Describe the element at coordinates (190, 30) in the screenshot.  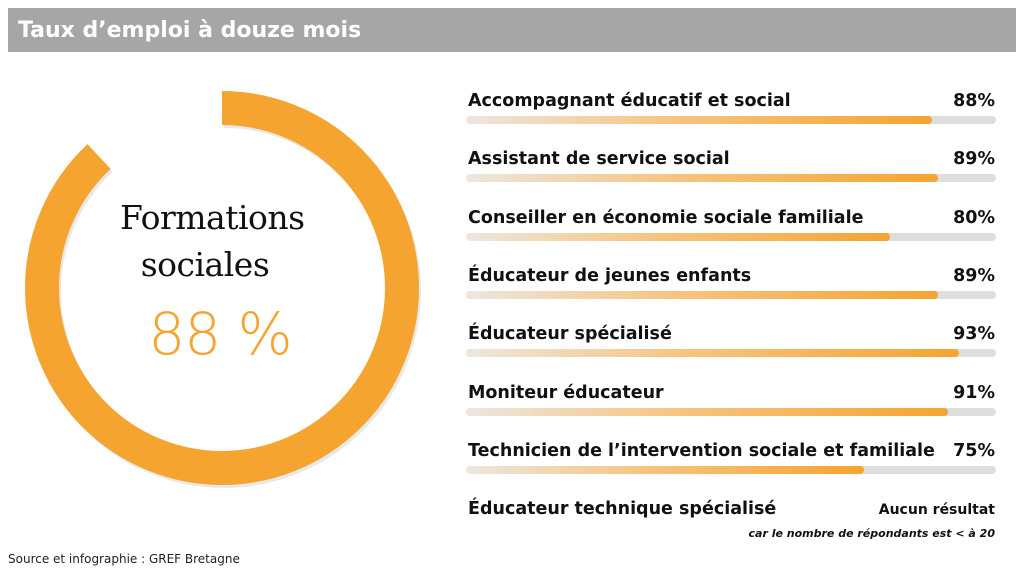
I see `page-title: Taux d’emploi à douze mois` at that location.